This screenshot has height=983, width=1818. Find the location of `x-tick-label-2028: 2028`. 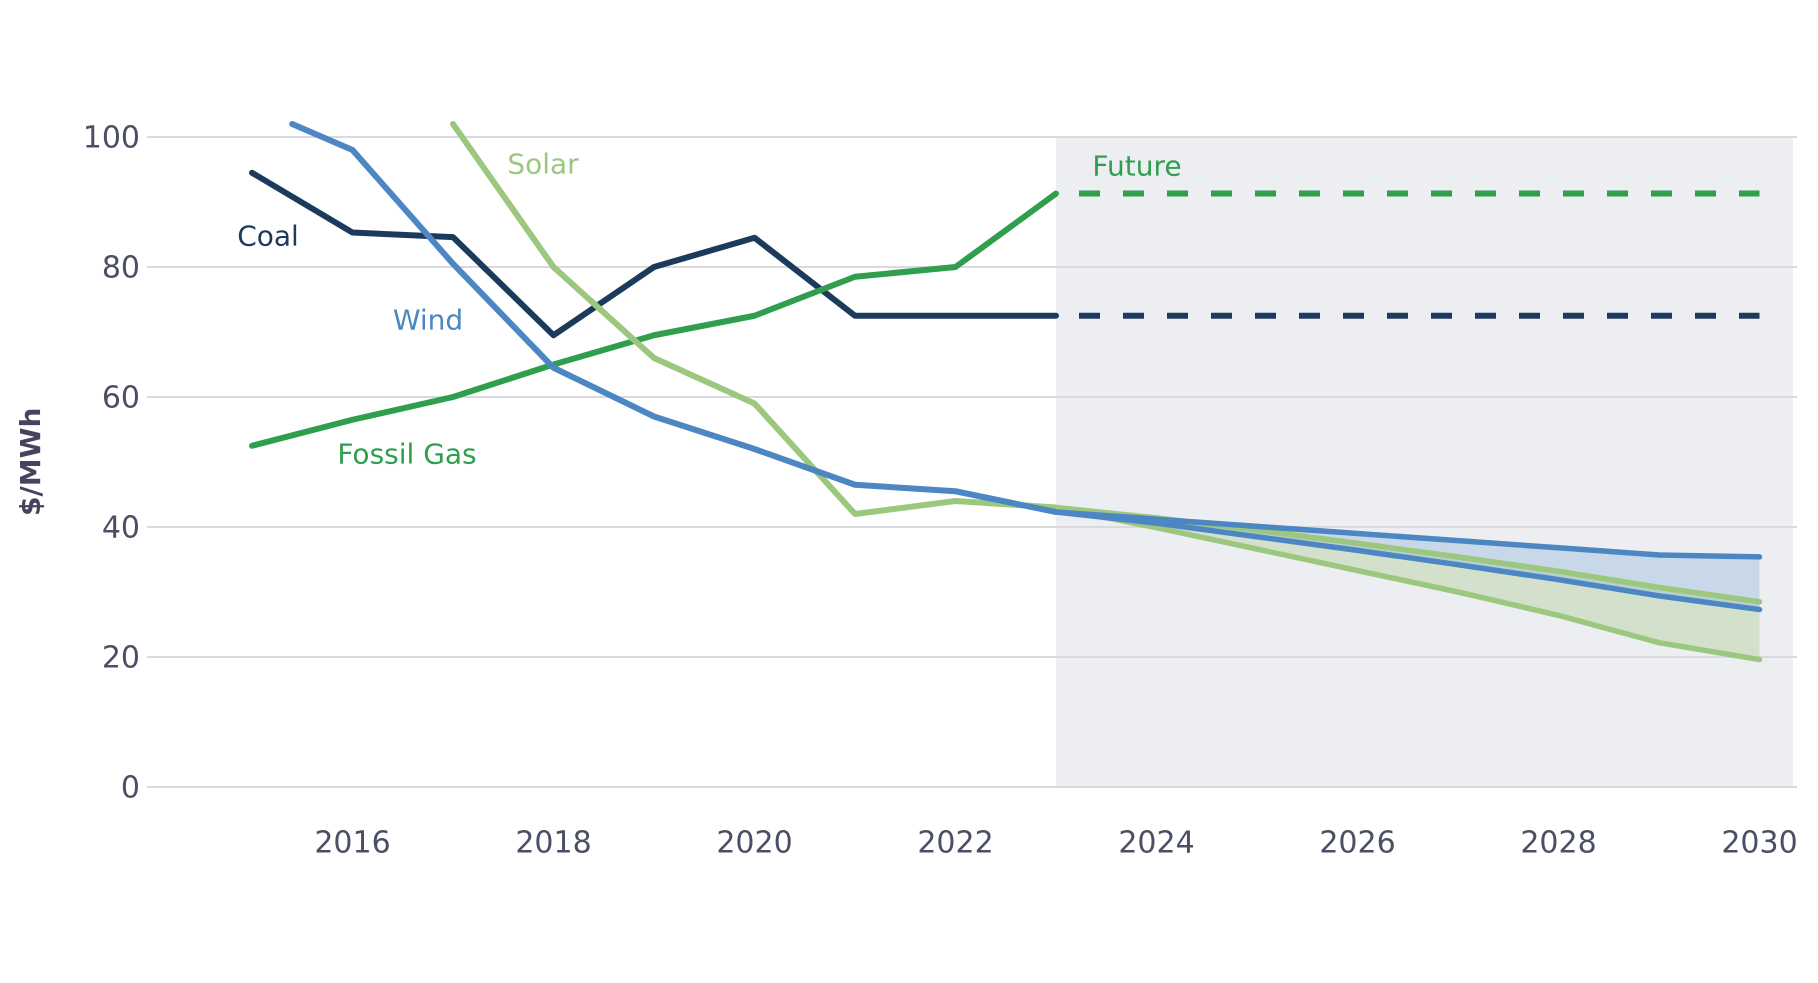

x-tick-label-2028: 2028 is located at coordinates (1558, 843).